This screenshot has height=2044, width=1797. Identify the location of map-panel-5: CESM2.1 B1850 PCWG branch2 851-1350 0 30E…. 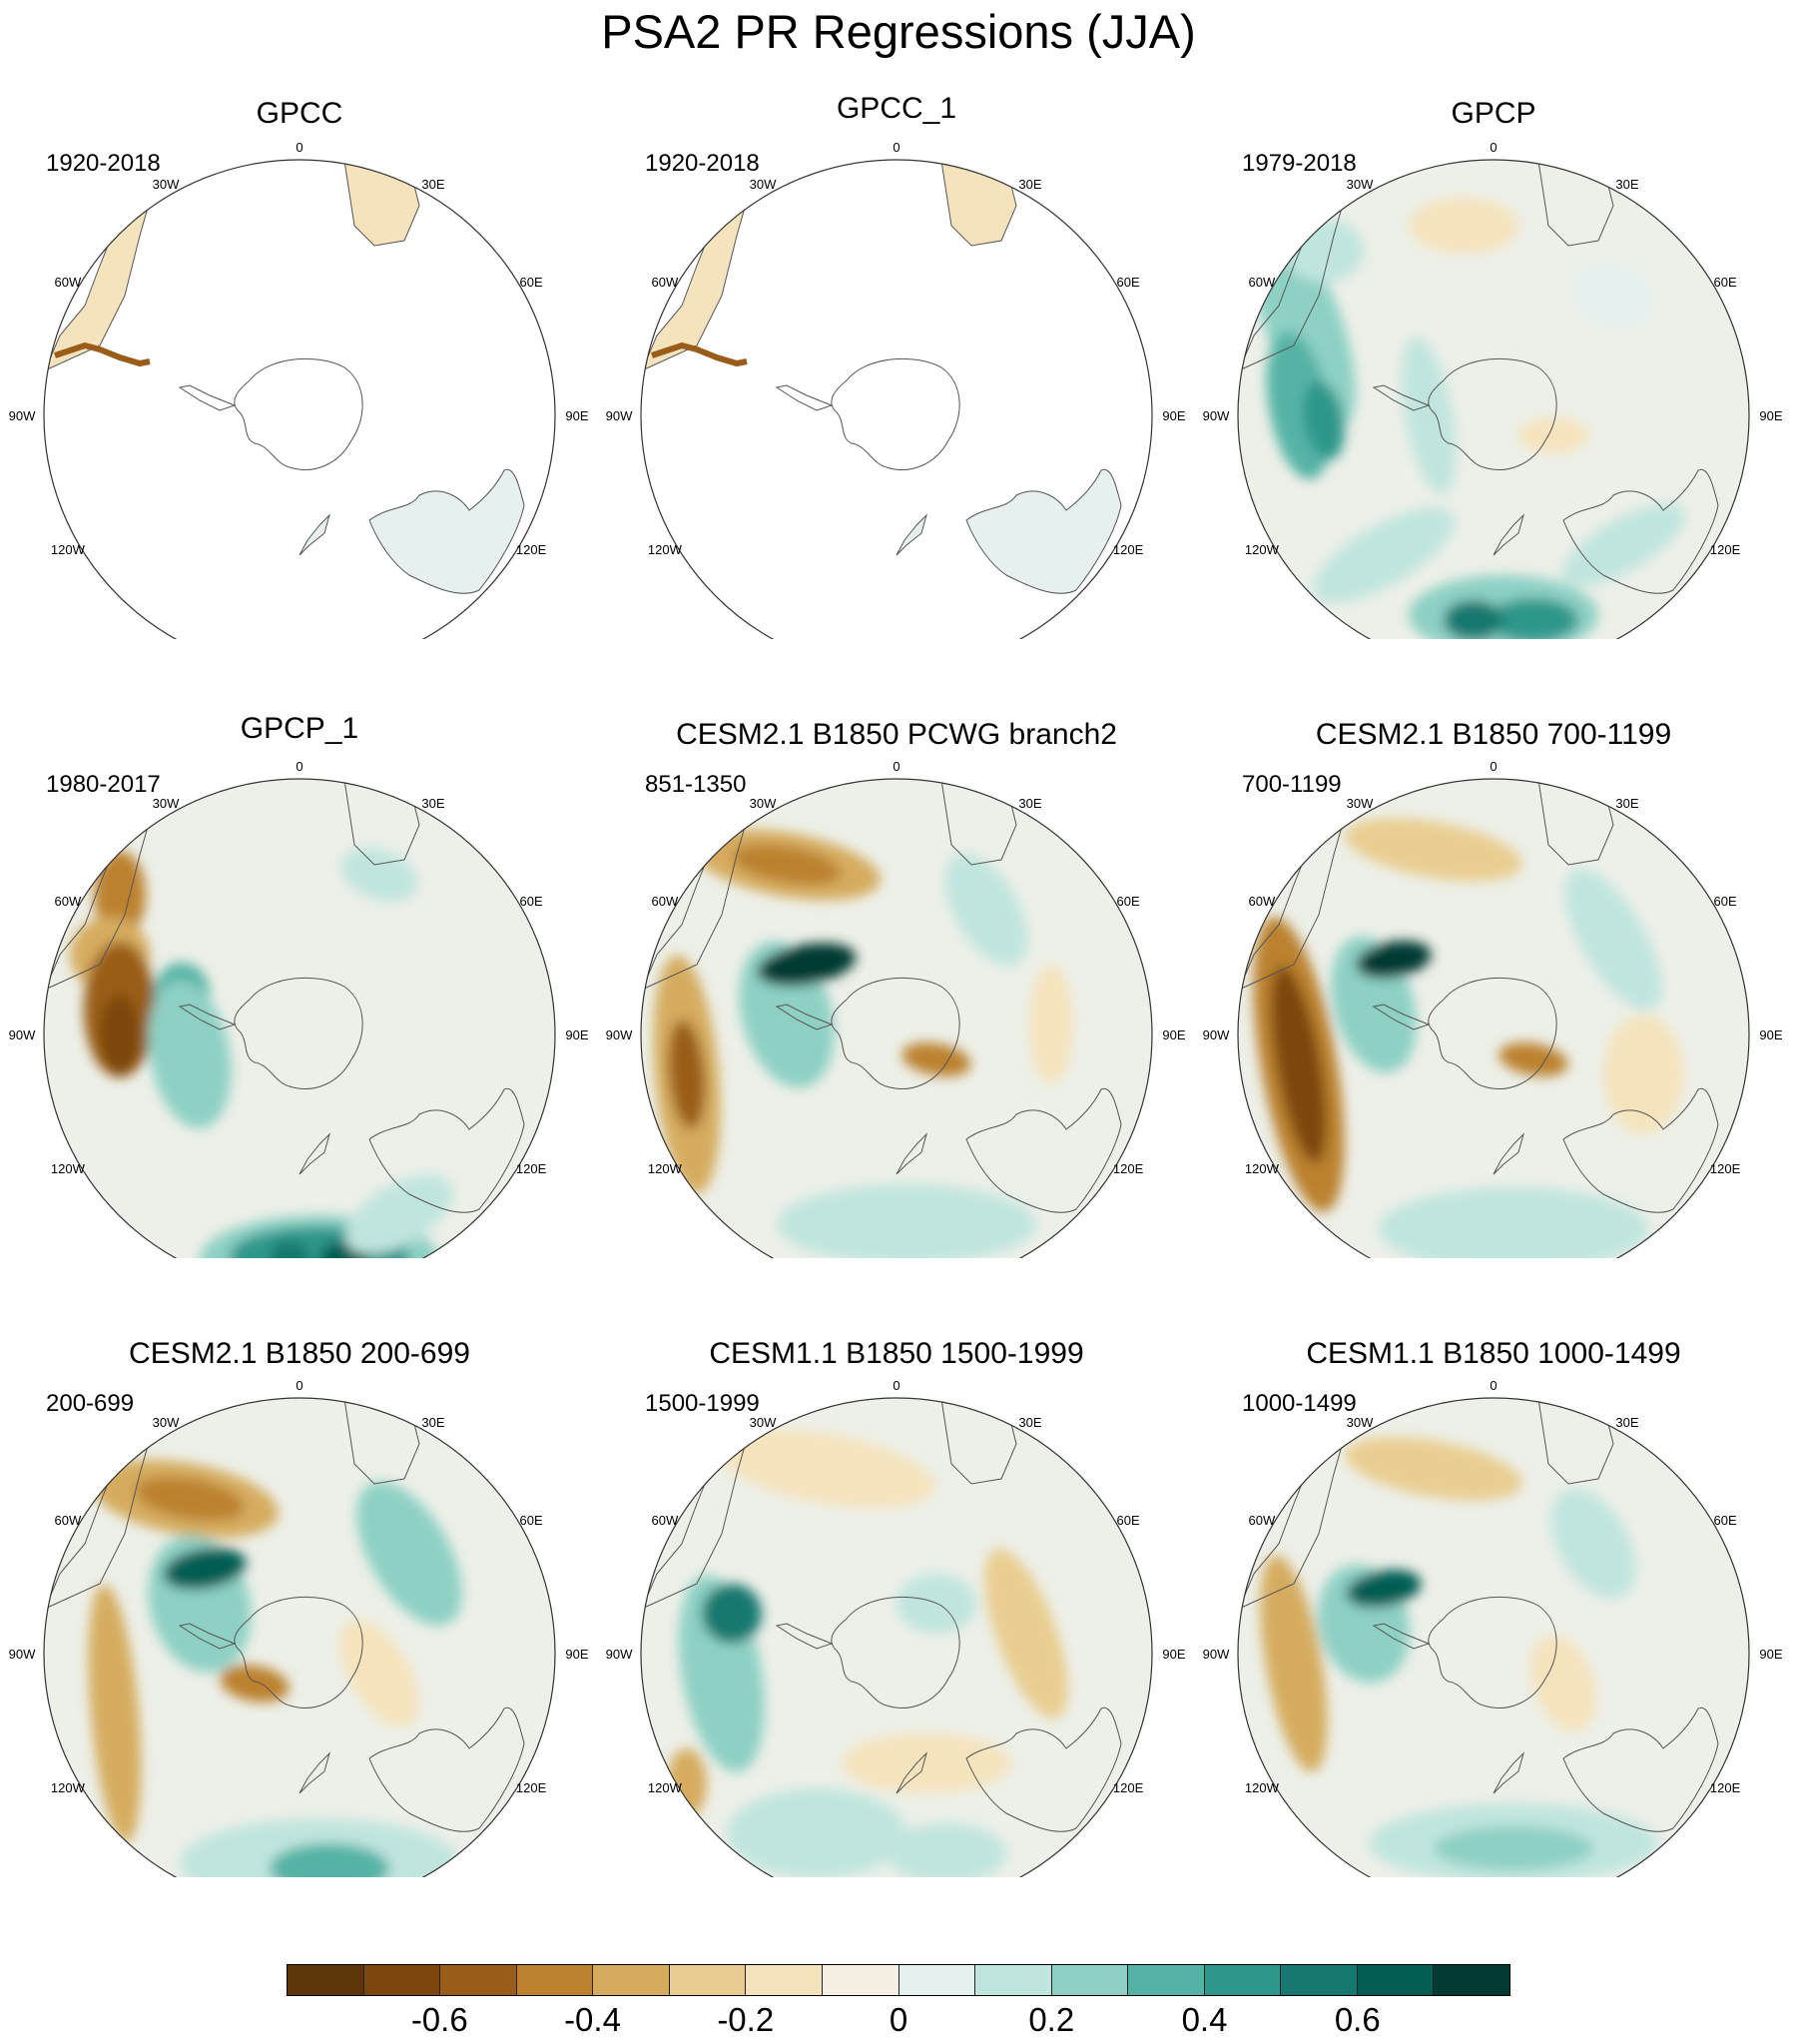
(896, 938).